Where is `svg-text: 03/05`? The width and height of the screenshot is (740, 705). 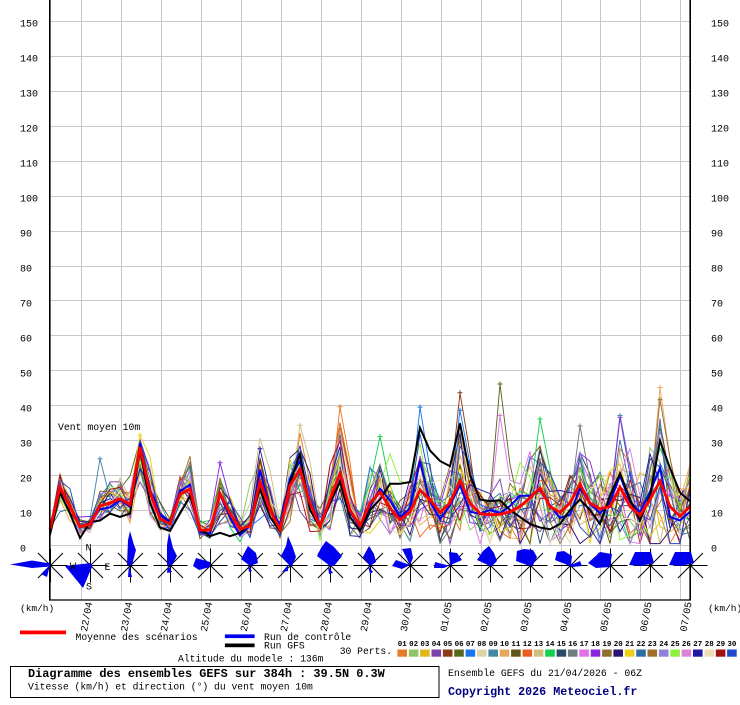 svg-text: 03/05 is located at coordinates (527, 617).